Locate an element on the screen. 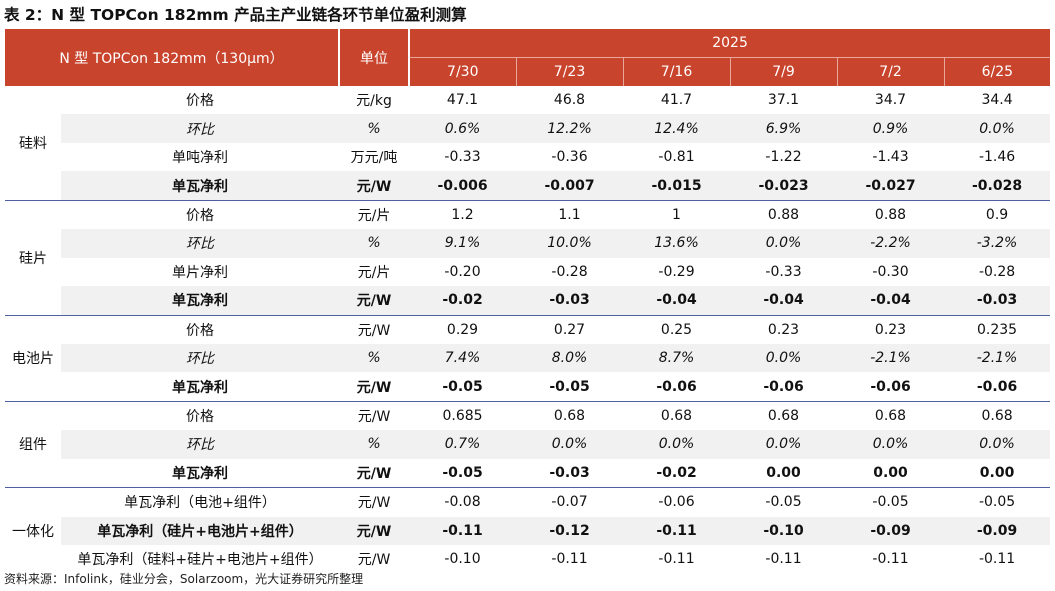 The height and width of the screenshot is (591, 1055). metric-label: 单瓦净利（硅片+电池片+组件） is located at coordinates (200, 530).